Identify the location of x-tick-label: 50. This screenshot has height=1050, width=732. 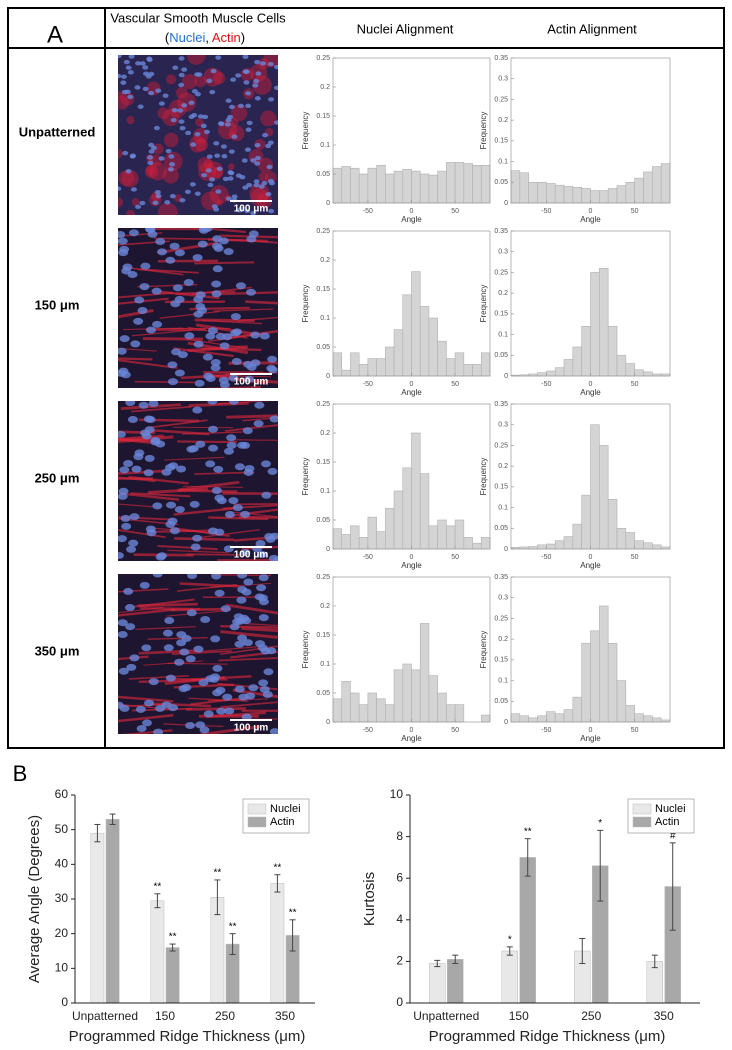
(635, 557).